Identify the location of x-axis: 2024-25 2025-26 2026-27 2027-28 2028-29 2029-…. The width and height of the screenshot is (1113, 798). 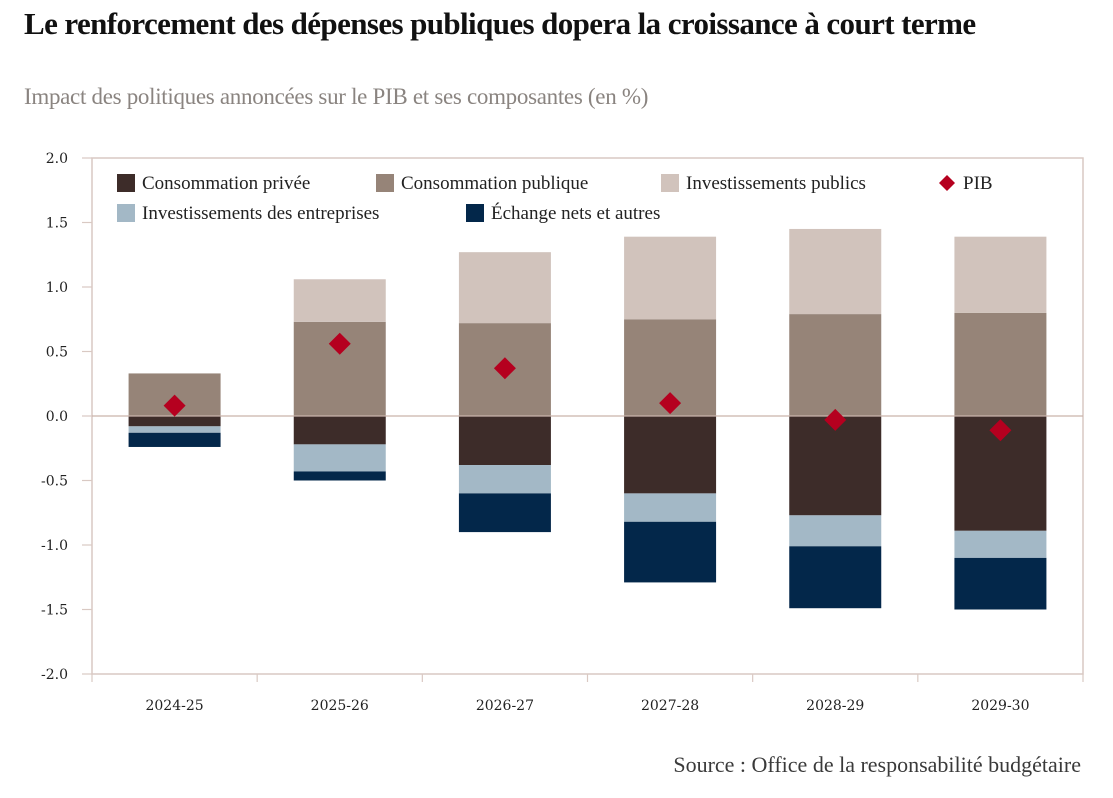
(587, 694).